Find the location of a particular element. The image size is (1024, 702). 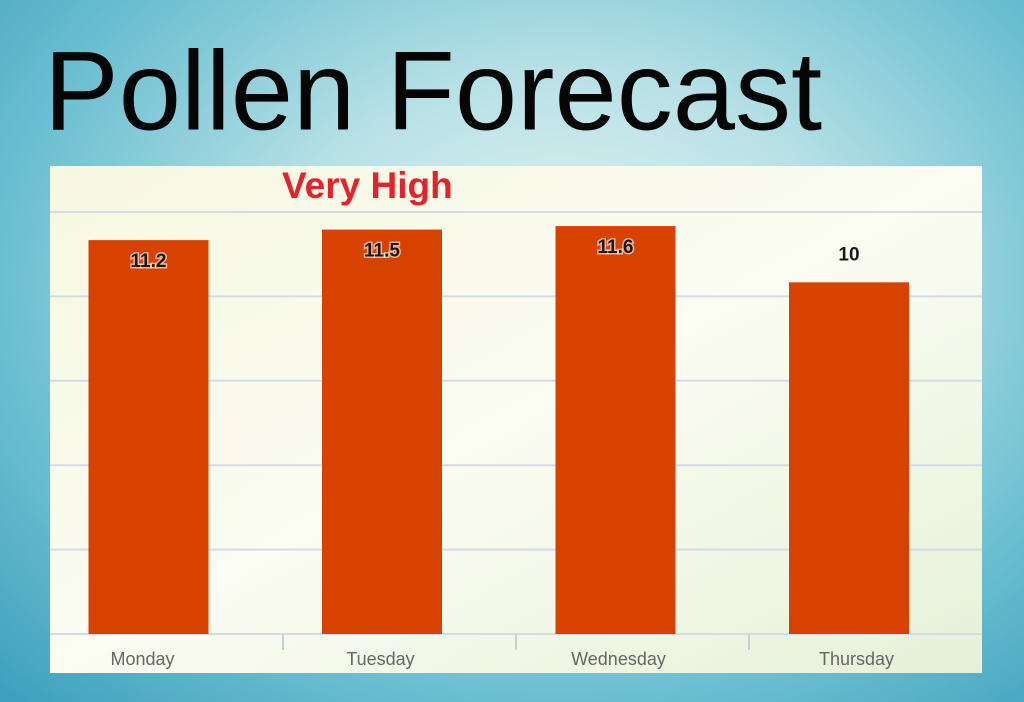

x-tick-label: Thursday is located at coordinates (856, 659).